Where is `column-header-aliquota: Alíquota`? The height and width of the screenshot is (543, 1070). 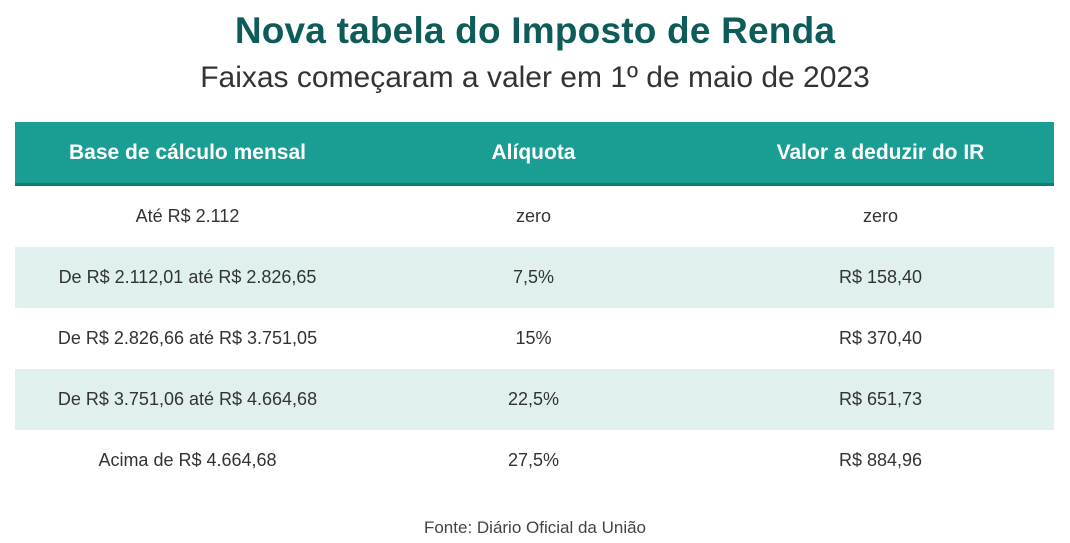 column-header-aliquota: Alíquota is located at coordinates (533, 152).